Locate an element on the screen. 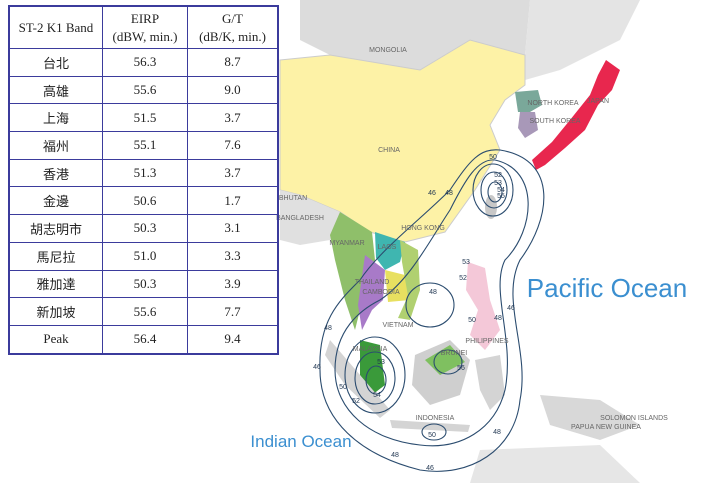 This screenshot has height=483, width=720. sumatra-land is located at coordinates (357, 379).